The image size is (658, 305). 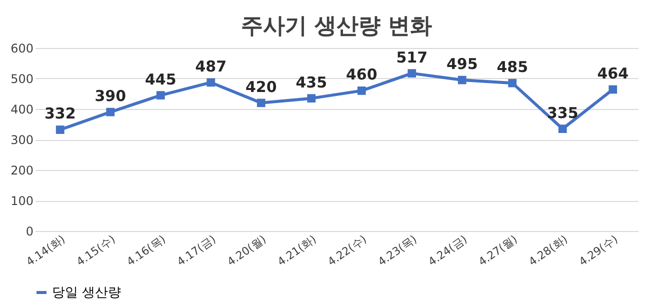 What do you see at coordinates (60, 113) in the screenshot?
I see `data-label: 332` at bounding box center [60, 113].